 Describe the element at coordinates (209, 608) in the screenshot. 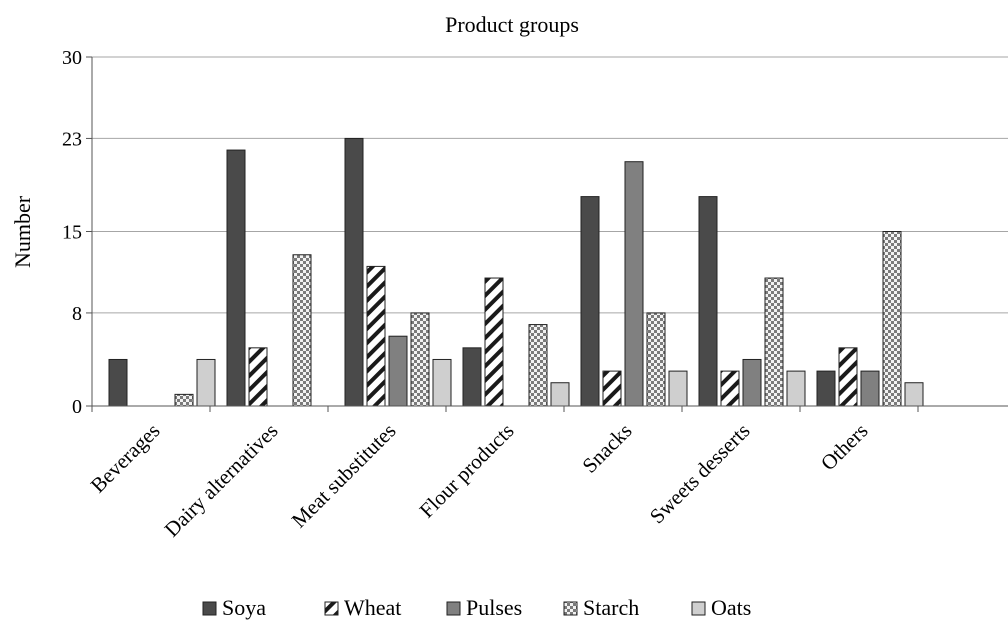

I see `legend-swatch-soya` at that location.